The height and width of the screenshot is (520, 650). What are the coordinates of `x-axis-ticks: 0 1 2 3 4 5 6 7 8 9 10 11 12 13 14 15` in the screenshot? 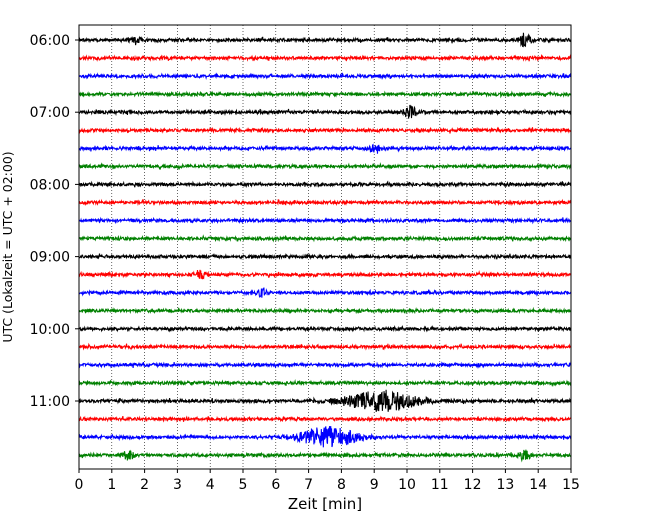 It's located at (327, 481).